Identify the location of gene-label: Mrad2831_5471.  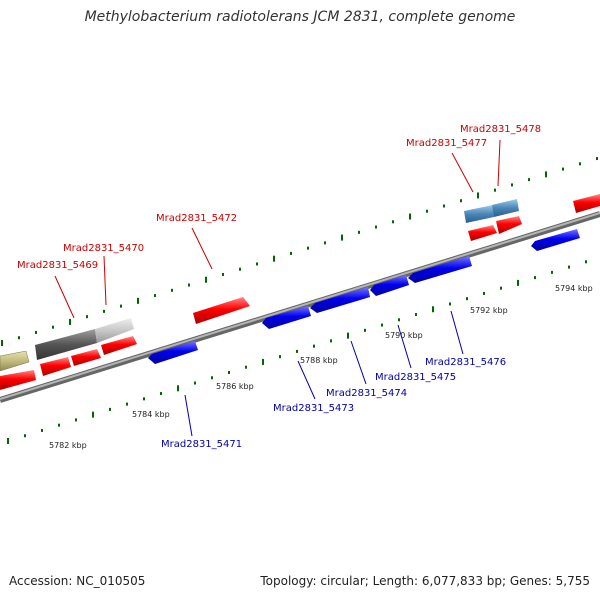
(201, 444).